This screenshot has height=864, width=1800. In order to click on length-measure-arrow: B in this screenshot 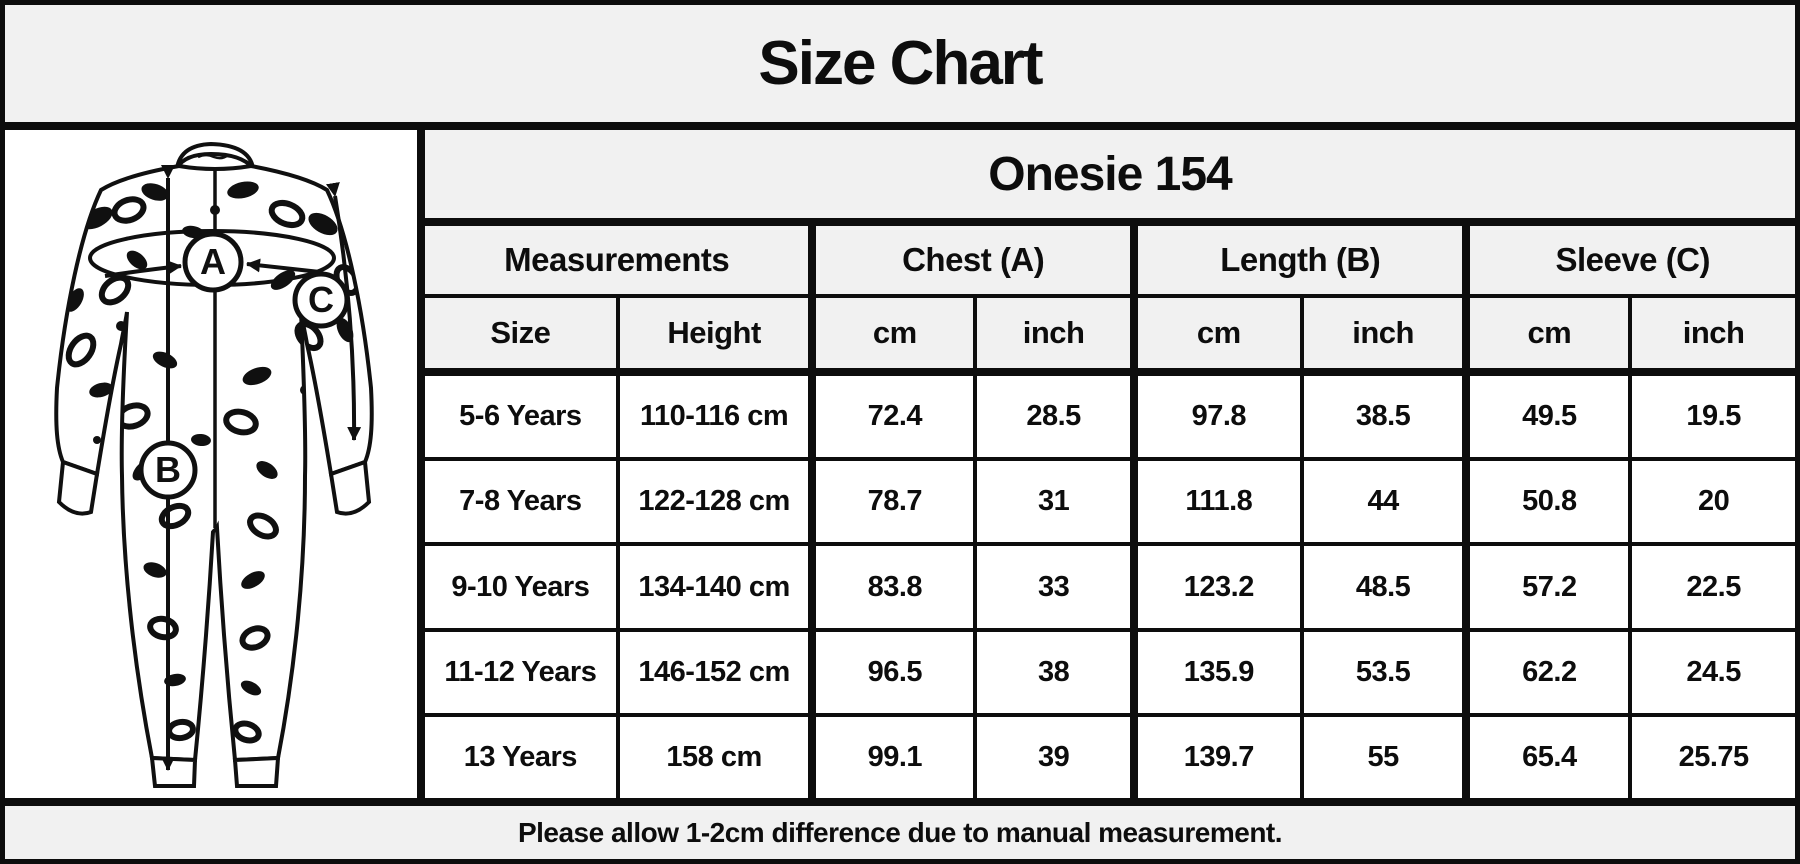, I will do `click(168, 468)`.